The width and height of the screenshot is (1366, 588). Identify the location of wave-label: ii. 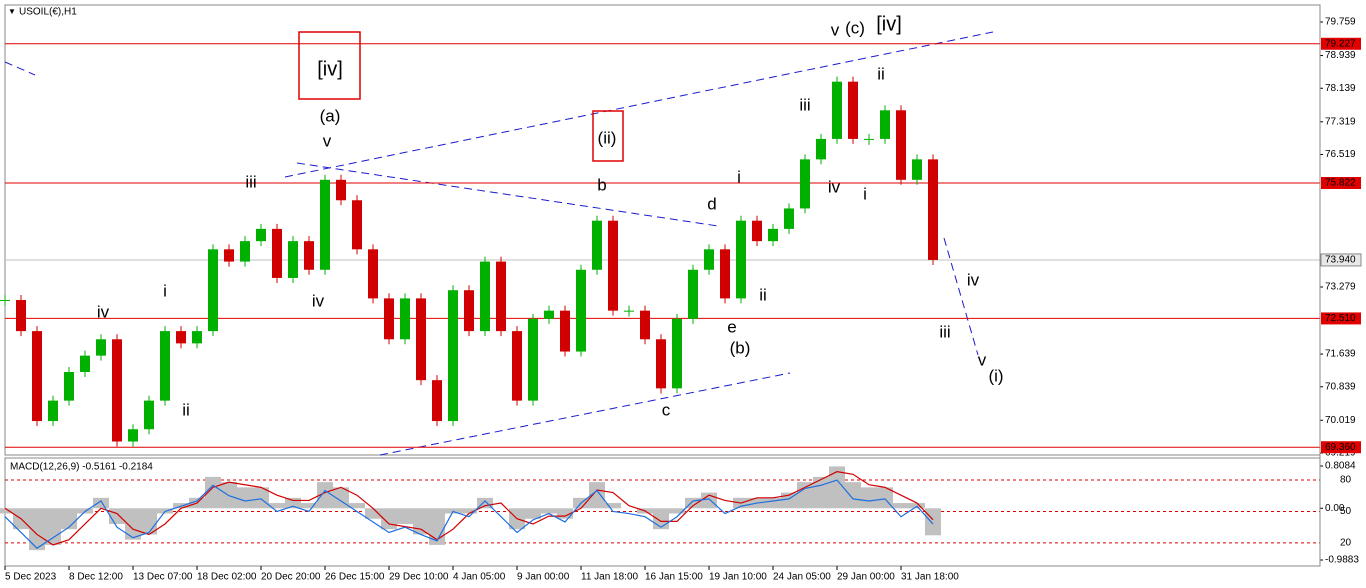
(763, 294).